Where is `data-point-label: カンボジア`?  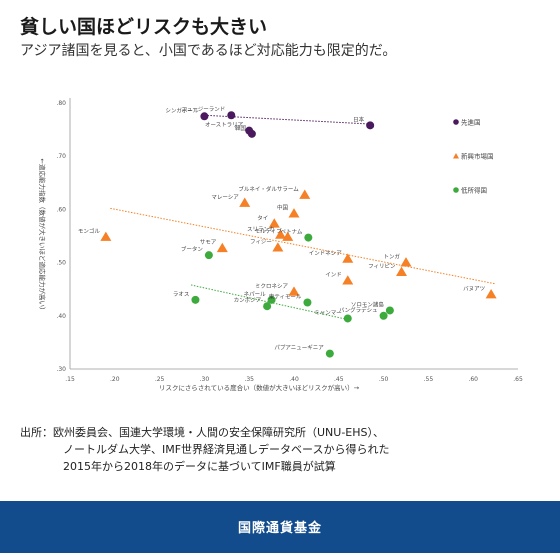 data-point-label: カンボジア is located at coordinates (248, 300).